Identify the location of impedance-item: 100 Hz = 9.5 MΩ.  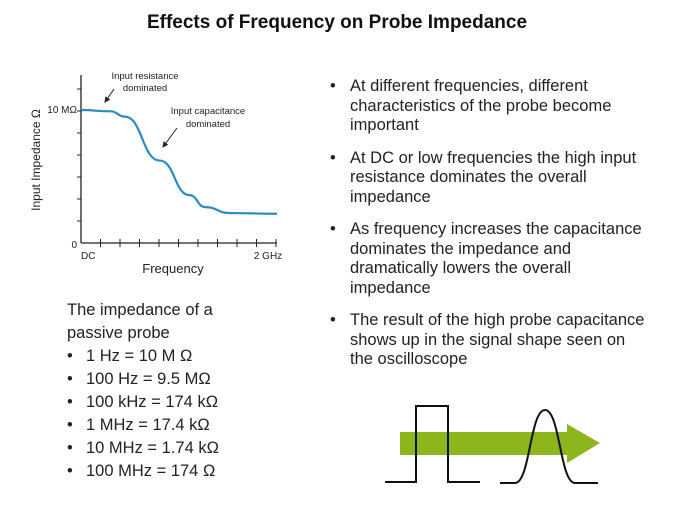
(162, 379).